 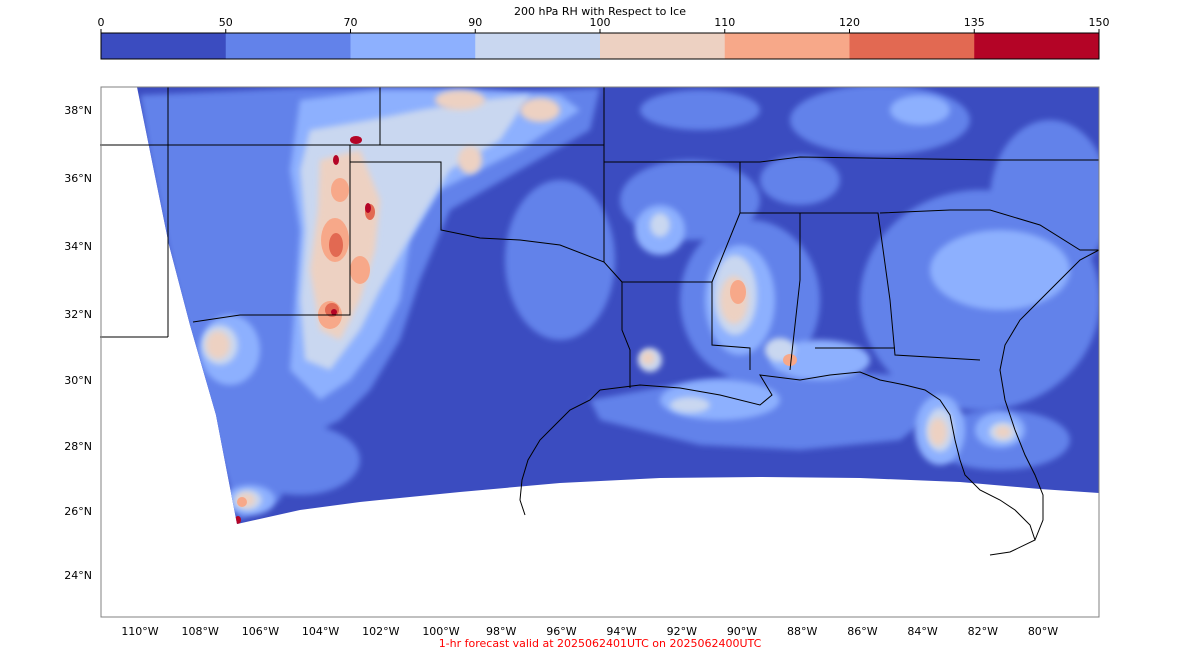 I want to click on lon-label: 98°W, so click(x=501, y=631).